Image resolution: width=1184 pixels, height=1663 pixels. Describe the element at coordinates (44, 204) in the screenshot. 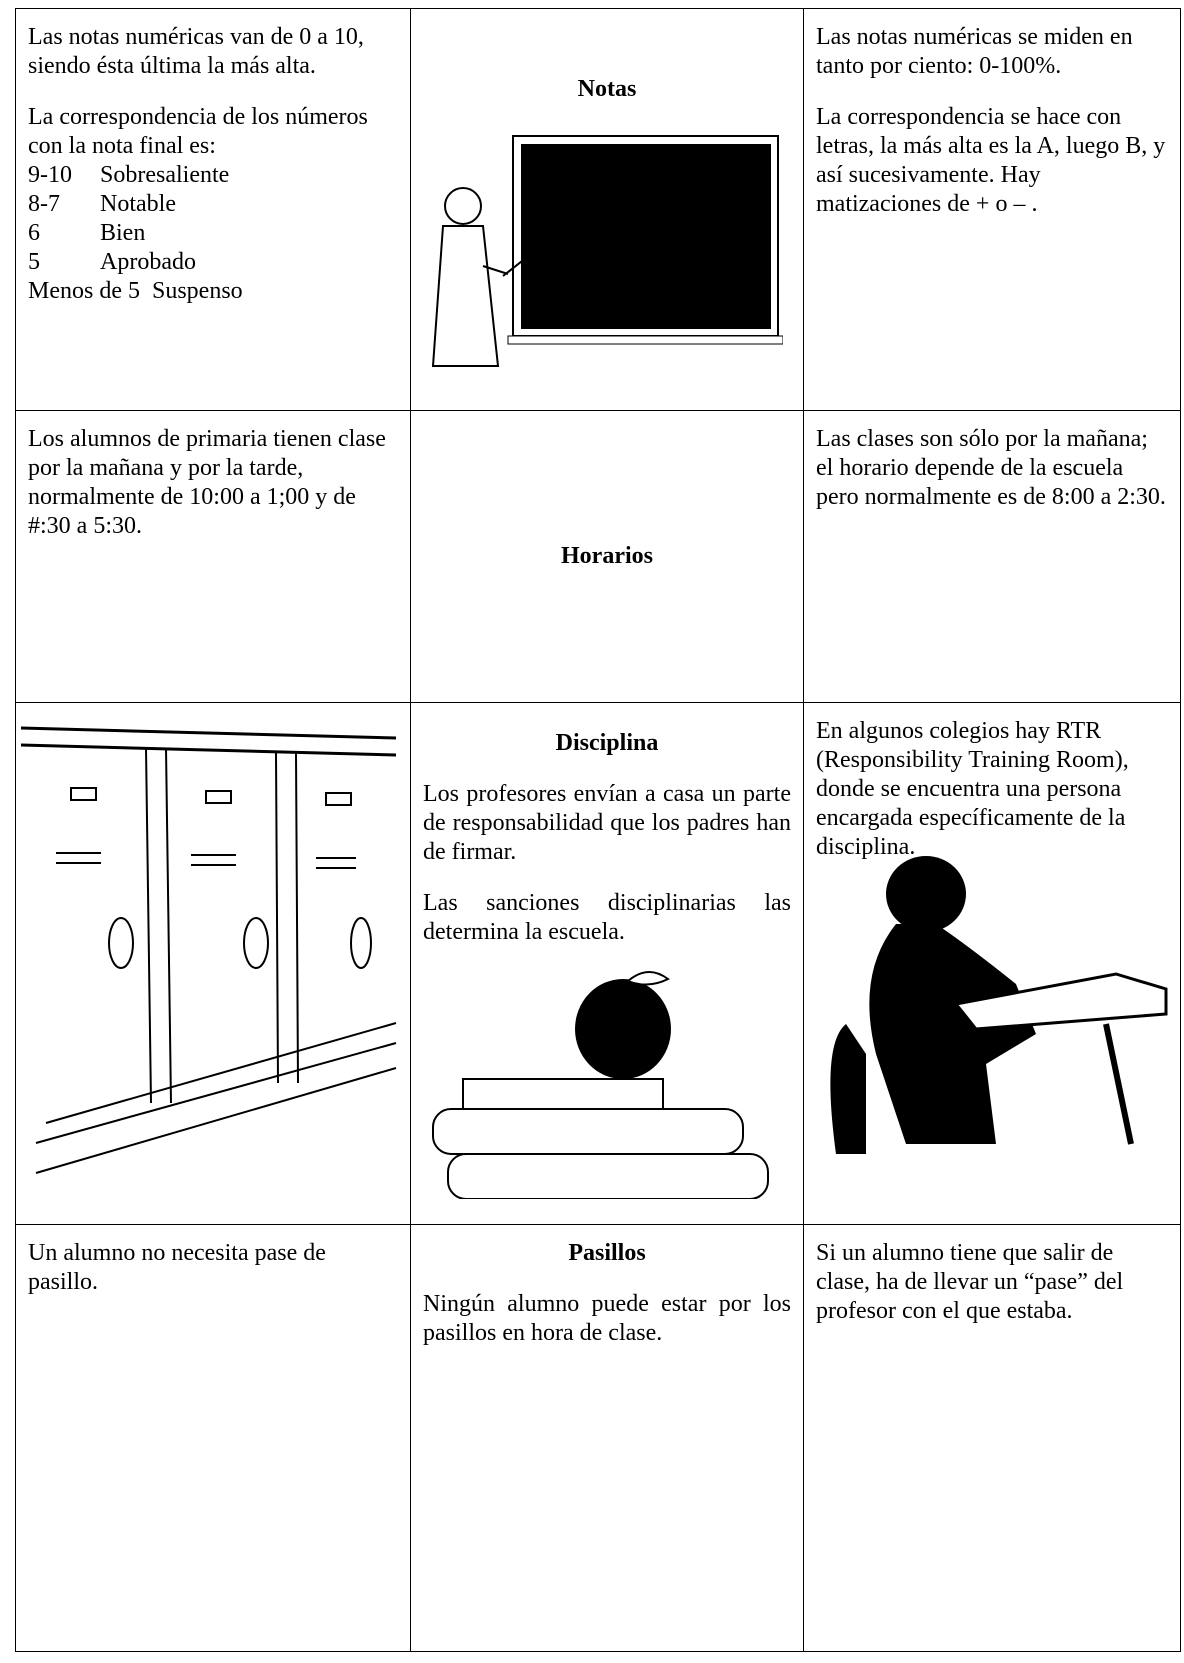

I see `grade-range: 8-7` at that location.